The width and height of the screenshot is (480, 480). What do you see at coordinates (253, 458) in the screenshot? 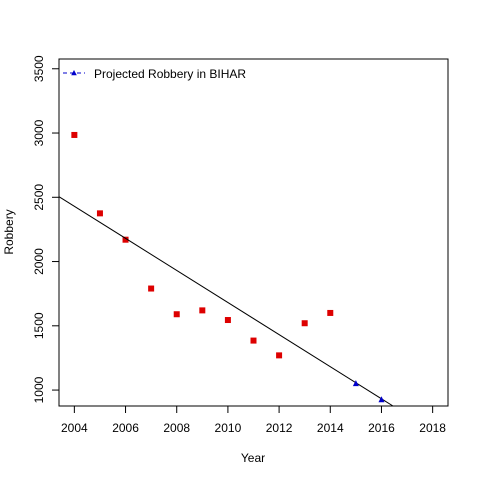
I see `x-axis-label: Year` at bounding box center [253, 458].